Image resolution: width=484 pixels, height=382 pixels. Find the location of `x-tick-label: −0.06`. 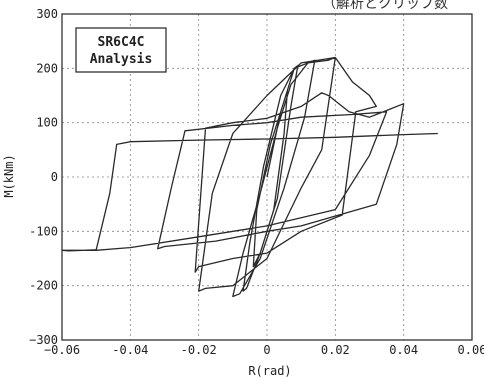

x-tick-label: −0.06 is located at coordinates (62, 350).